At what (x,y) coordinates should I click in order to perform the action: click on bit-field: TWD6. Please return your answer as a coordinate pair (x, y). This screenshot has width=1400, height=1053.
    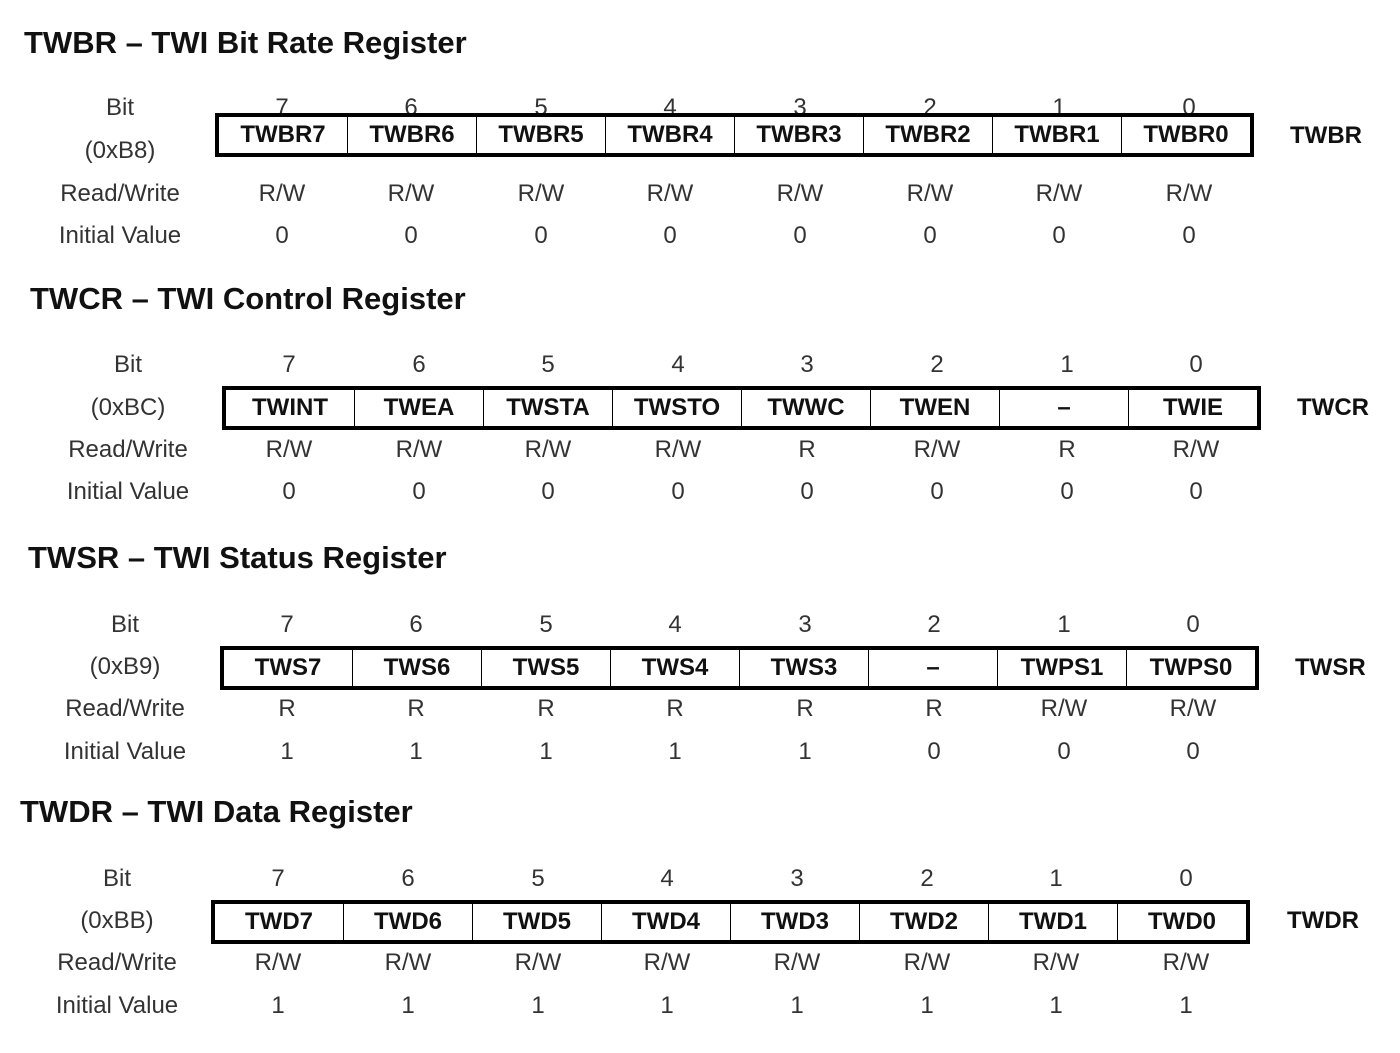
    Looking at the image, I should click on (408, 922).